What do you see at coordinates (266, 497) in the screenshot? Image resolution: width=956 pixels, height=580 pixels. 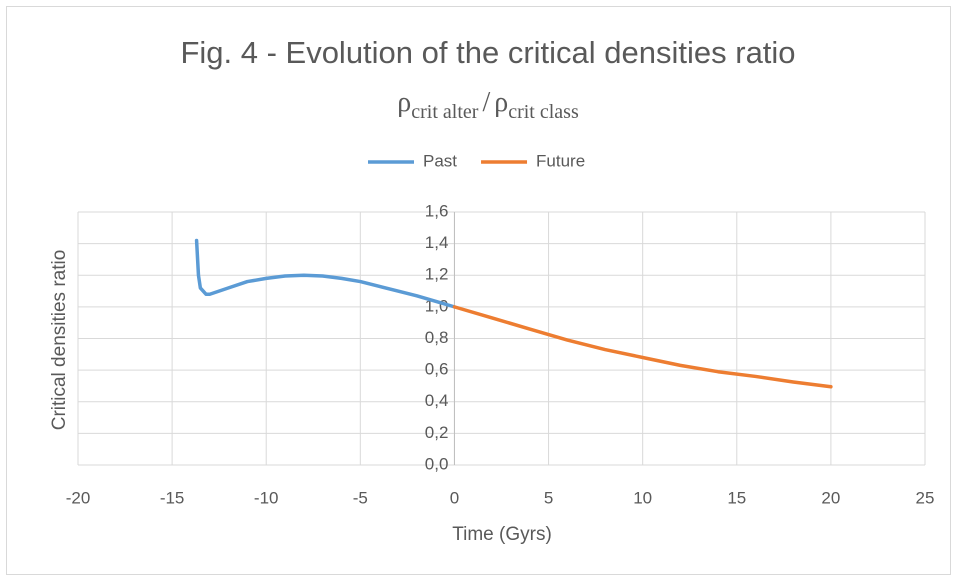 I see `x-tick-label: -10` at bounding box center [266, 497].